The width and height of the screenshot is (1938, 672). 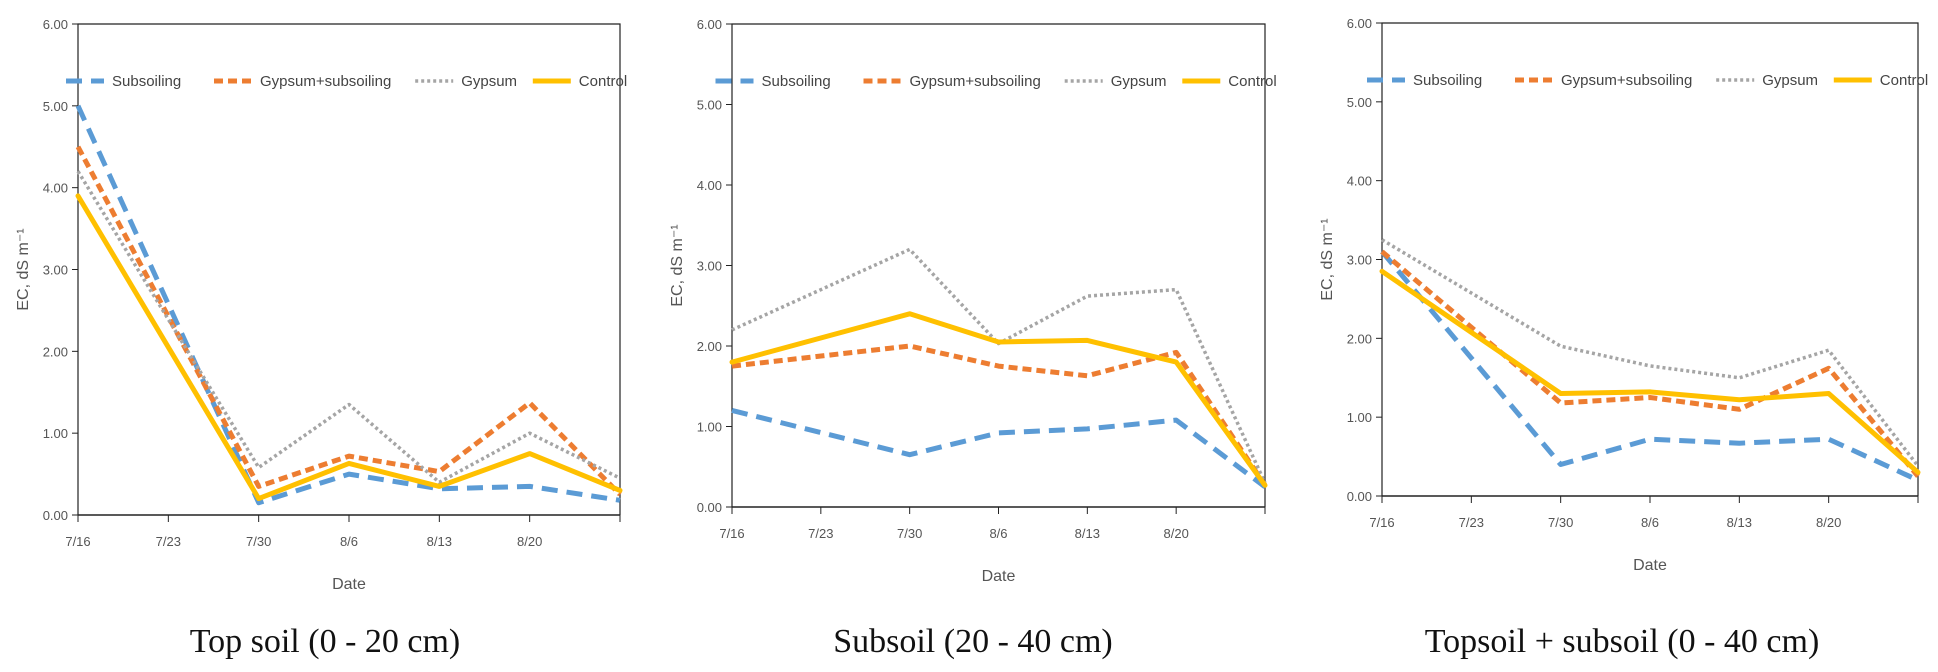 What do you see at coordinates (1359, 260) in the screenshot?
I see `c3-y-tick-label: 3.00` at bounding box center [1359, 260].